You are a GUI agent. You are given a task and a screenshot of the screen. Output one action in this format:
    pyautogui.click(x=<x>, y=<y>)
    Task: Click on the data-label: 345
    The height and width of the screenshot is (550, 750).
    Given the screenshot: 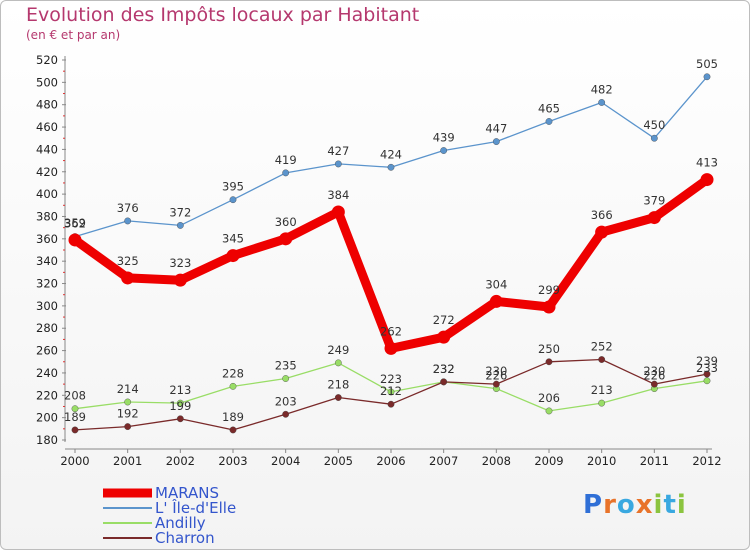 What is the action you would take?
    pyautogui.click(x=233, y=239)
    